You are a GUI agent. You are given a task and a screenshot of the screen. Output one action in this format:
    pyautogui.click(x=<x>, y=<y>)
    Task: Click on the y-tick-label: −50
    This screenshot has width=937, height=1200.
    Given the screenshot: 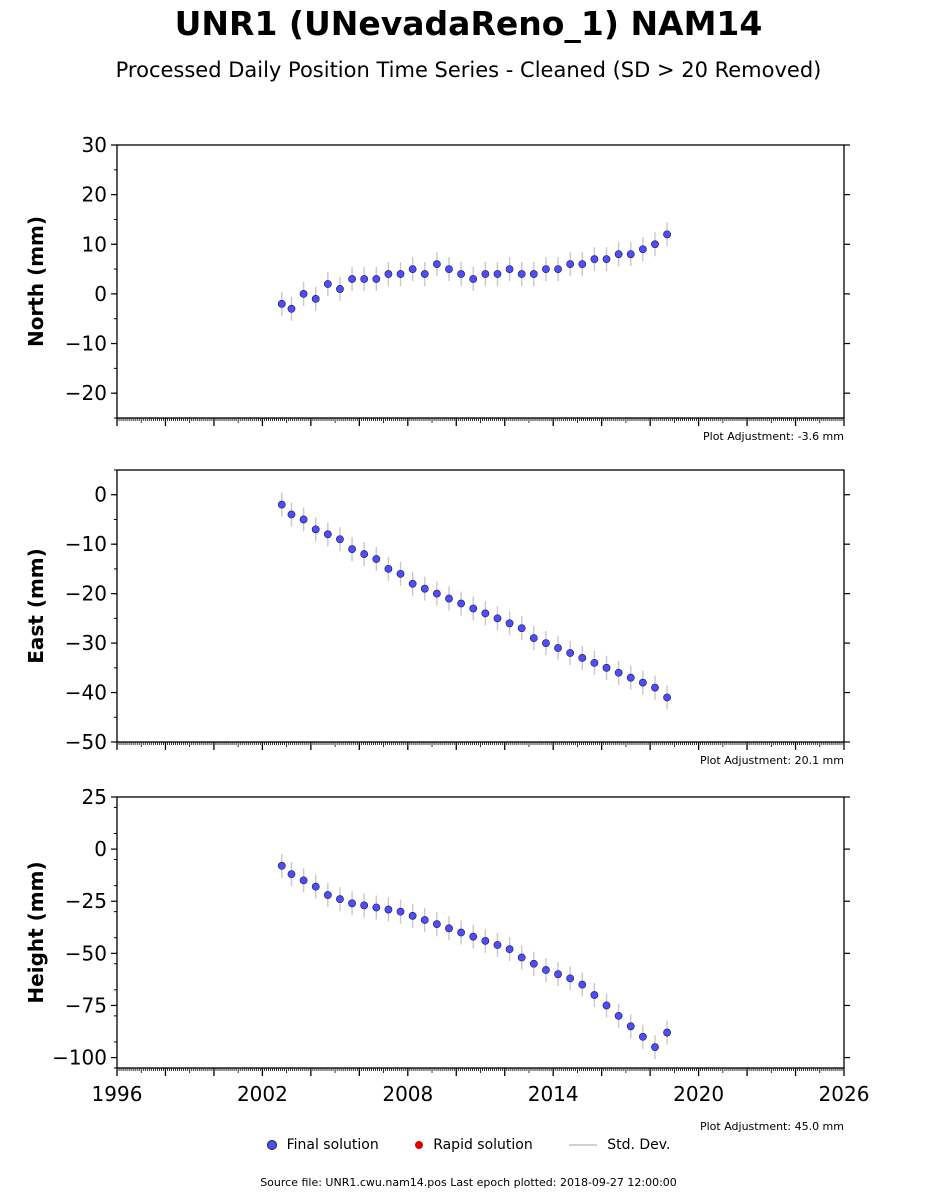 What is the action you would take?
    pyautogui.click(x=86, y=742)
    